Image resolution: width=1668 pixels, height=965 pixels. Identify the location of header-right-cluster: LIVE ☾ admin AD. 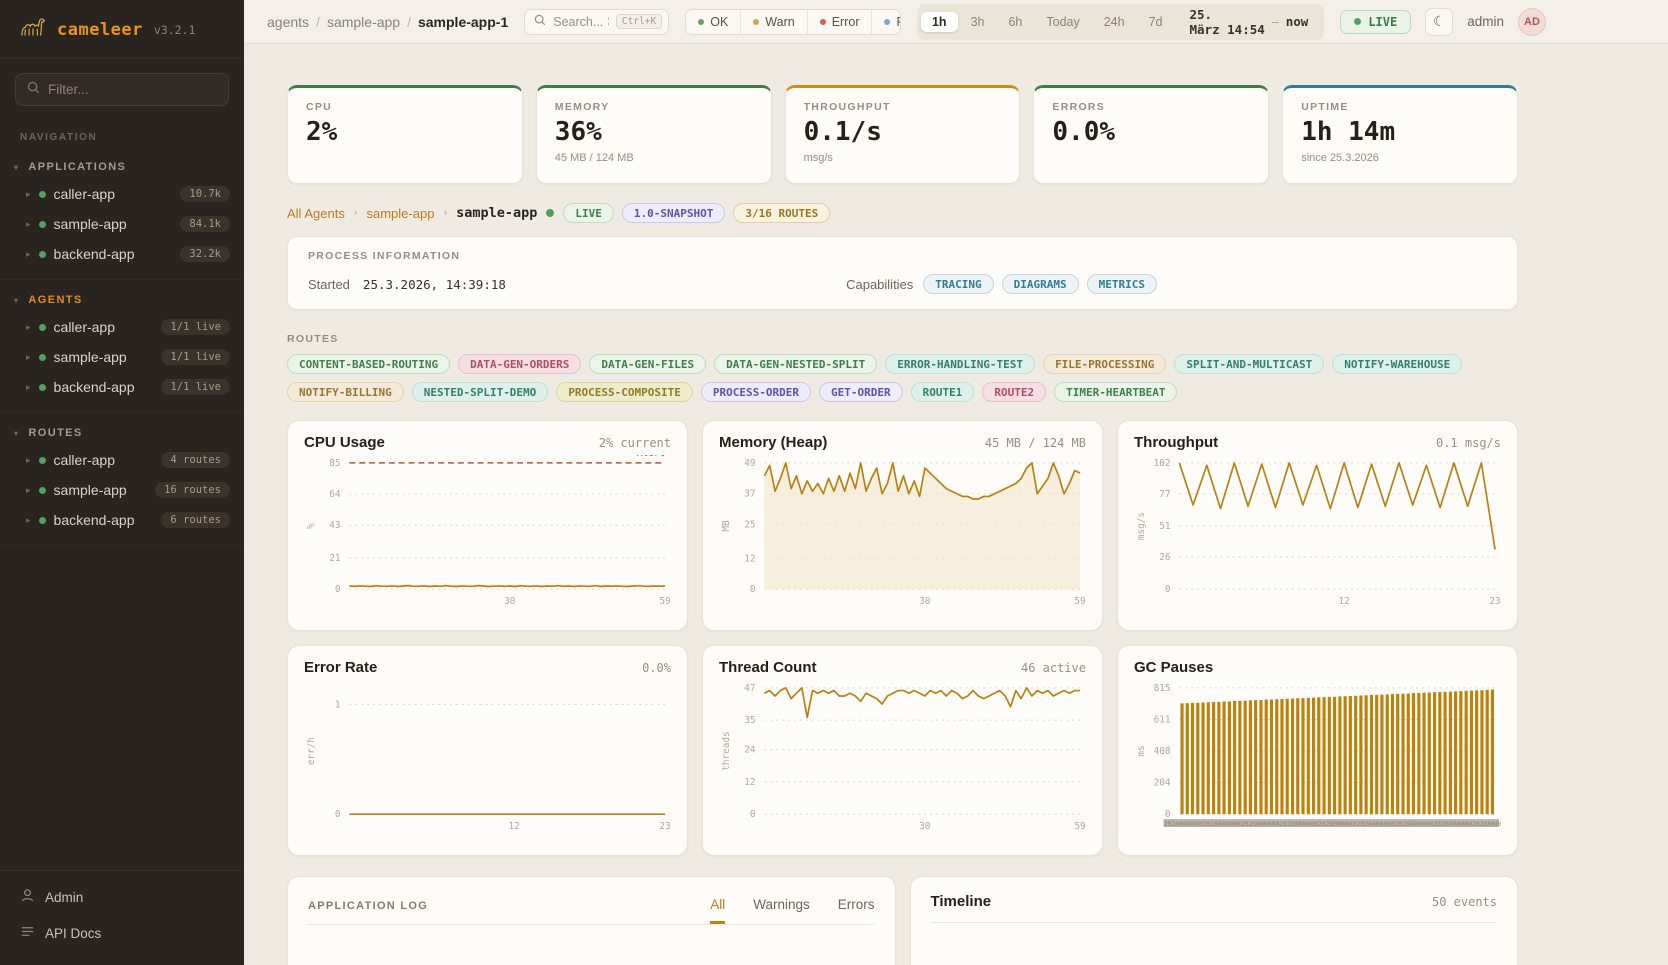
(1443, 21).